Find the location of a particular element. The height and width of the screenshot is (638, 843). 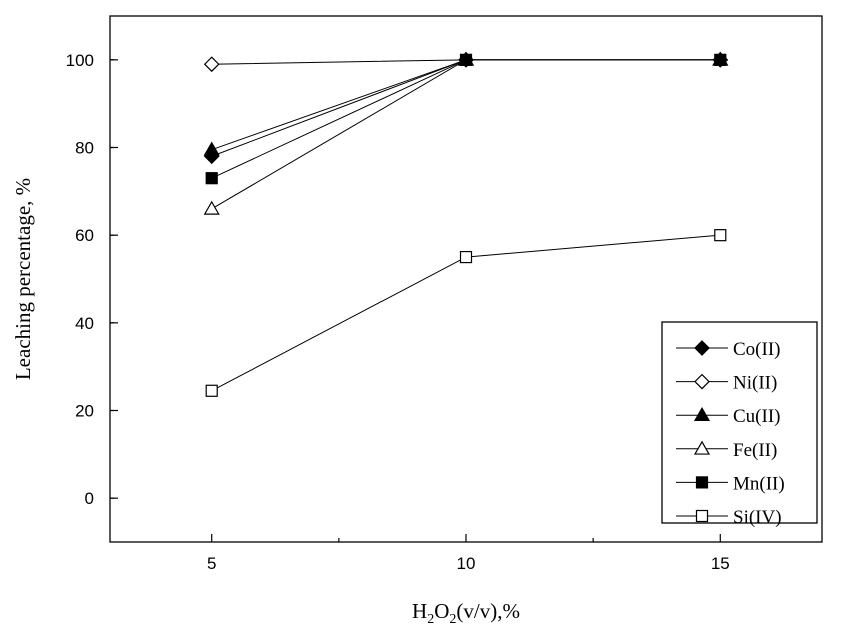

legend-label: Si(IV) is located at coordinates (757, 517).